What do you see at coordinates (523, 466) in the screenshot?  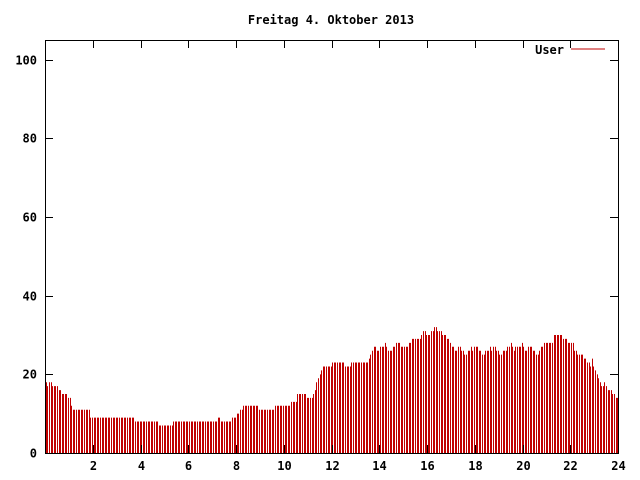 I see `x-tick-label: 20` at bounding box center [523, 466].